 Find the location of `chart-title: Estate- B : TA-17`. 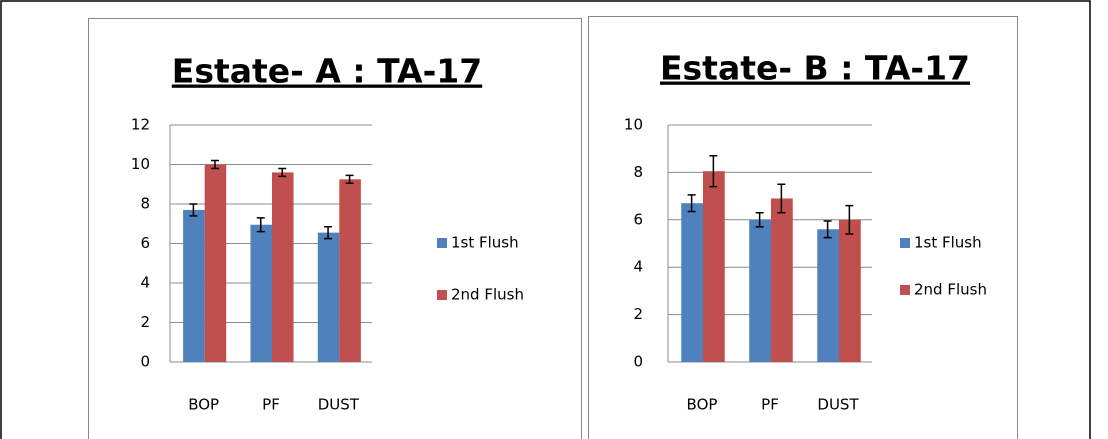

chart-title: Estate- B : TA-17 is located at coordinates (815, 68).